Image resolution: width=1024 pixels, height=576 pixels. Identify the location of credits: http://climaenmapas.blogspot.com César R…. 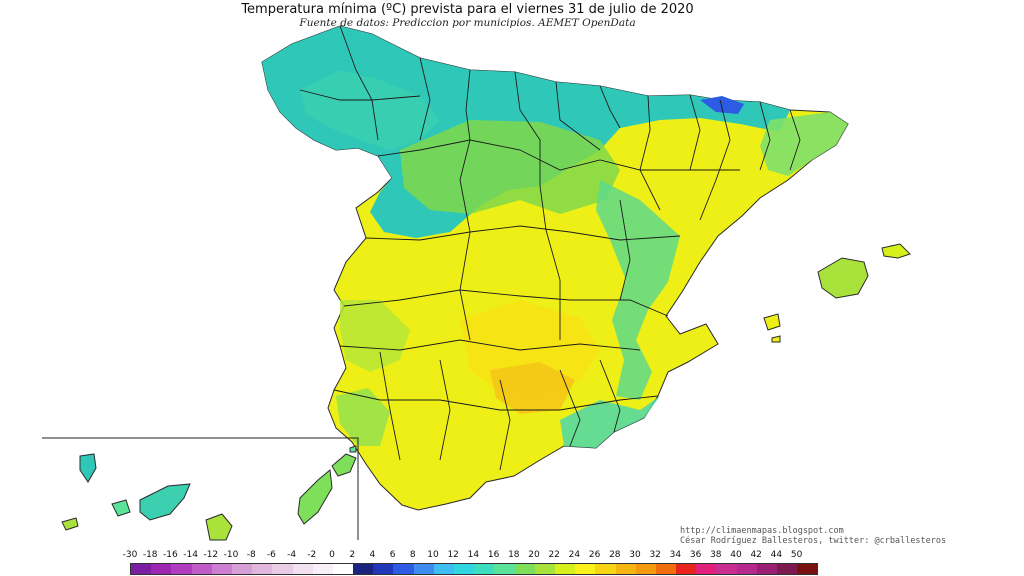
(813, 536).